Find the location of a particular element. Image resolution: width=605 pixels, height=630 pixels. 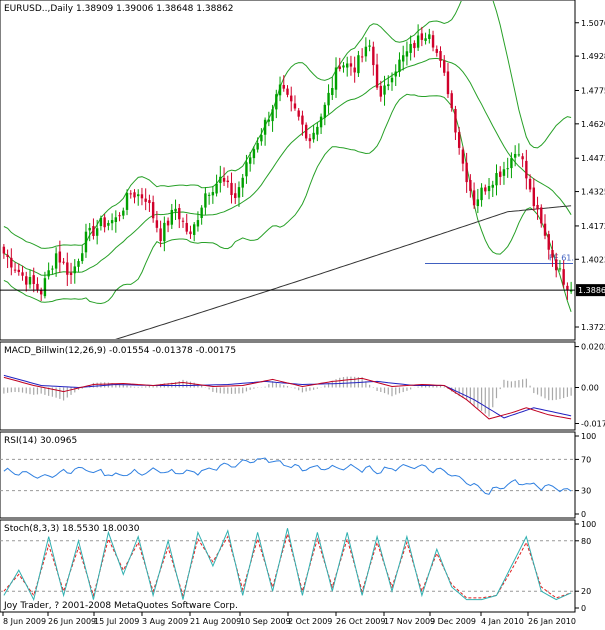

stoch-tick-label: 80 is located at coordinates (586, 541).